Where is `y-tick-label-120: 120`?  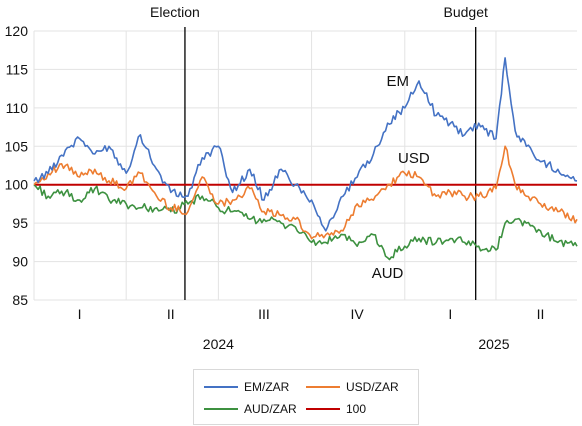
y-tick-label-120: 120 is located at coordinates (17, 31).